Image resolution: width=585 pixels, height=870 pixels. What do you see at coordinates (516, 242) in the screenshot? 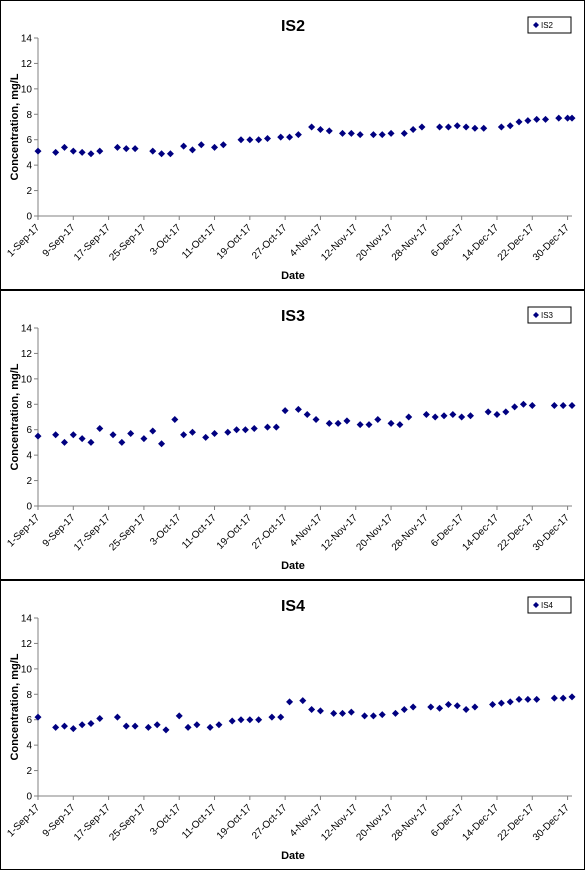
I see `x-tick-label: 22-Dec-17` at bounding box center [516, 242].